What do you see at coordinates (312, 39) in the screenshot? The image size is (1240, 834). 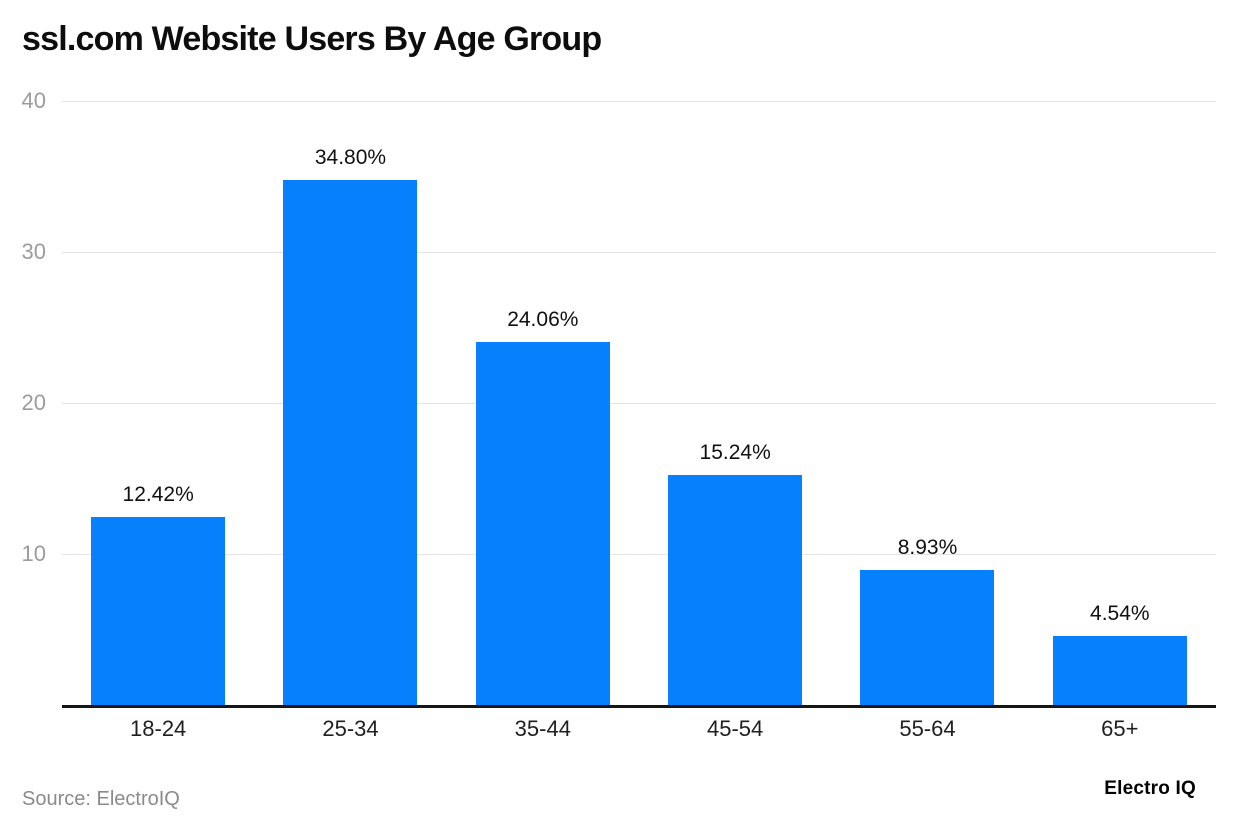 I see `chart-title: ssl.com Website Users By Age Group` at bounding box center [312, 39].